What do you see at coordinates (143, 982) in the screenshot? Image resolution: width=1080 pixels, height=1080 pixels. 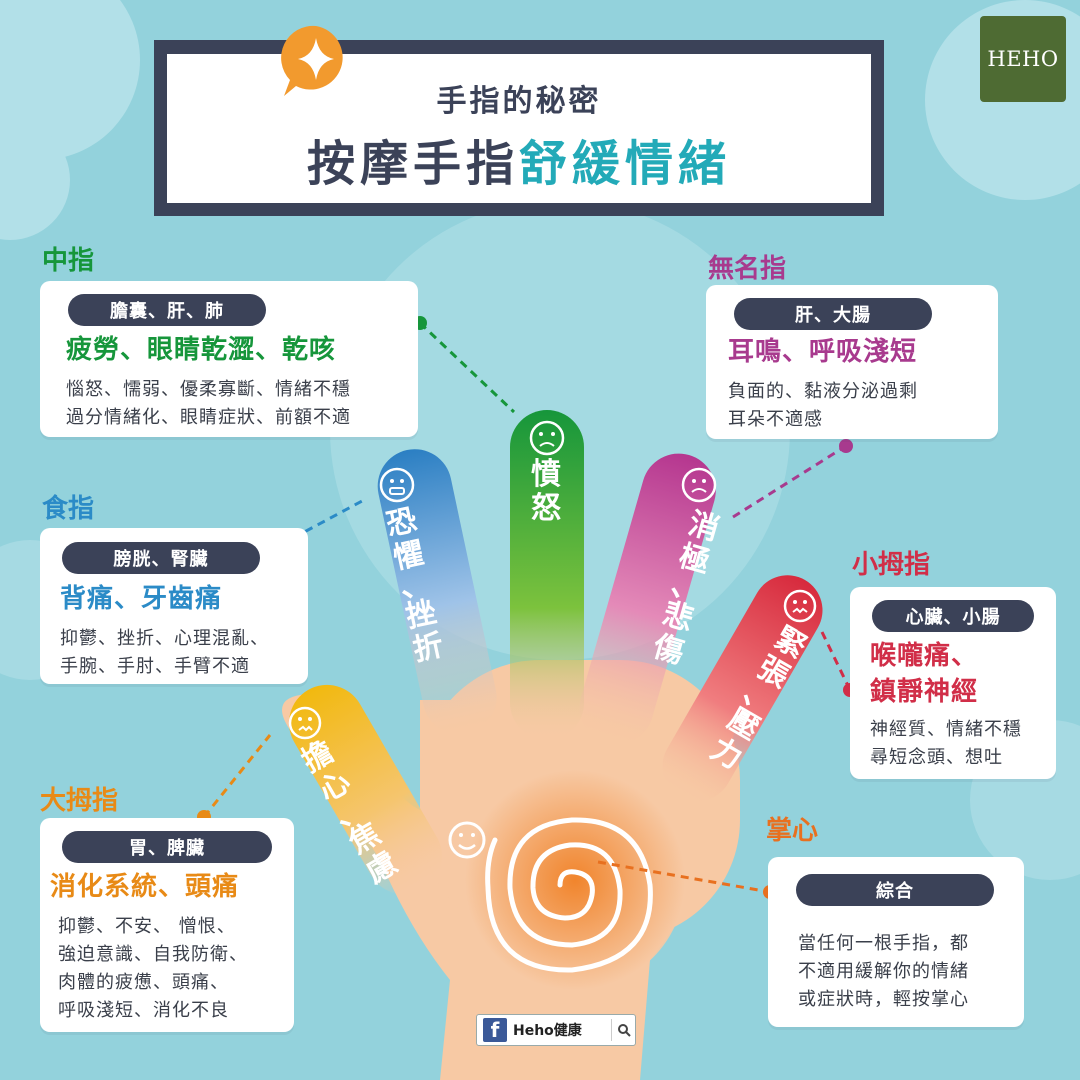 I see `symptom-line: 肉體的疲憊、頭痛、` at bounding box center [143, 982].